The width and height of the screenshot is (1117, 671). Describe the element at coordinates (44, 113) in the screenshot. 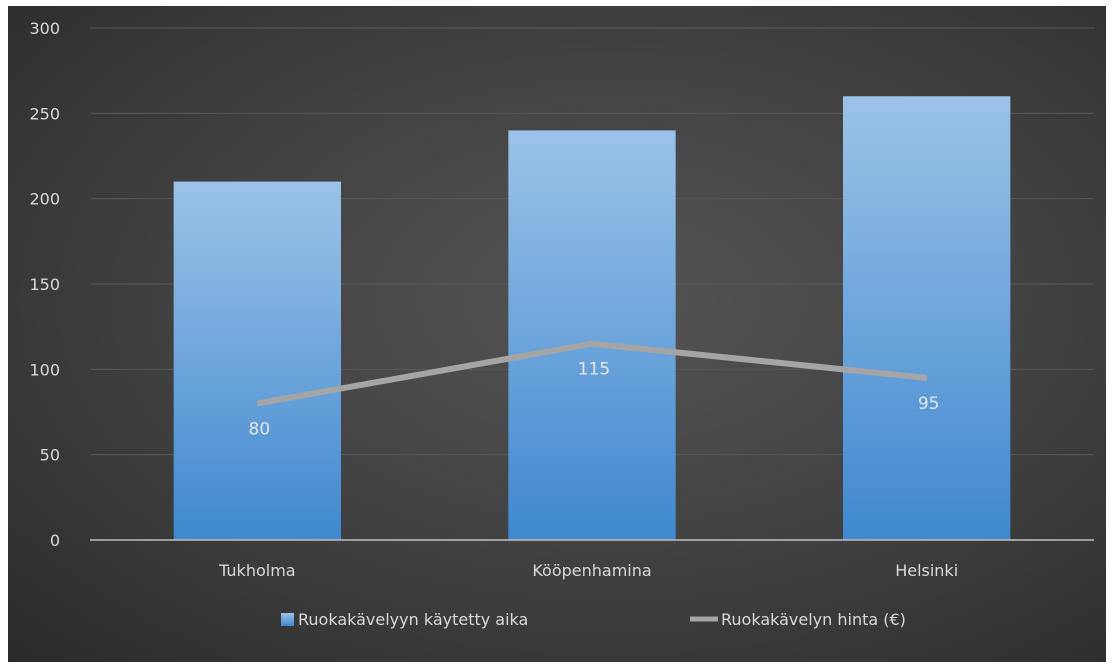

I see `y-tick-label: 250` at that location.